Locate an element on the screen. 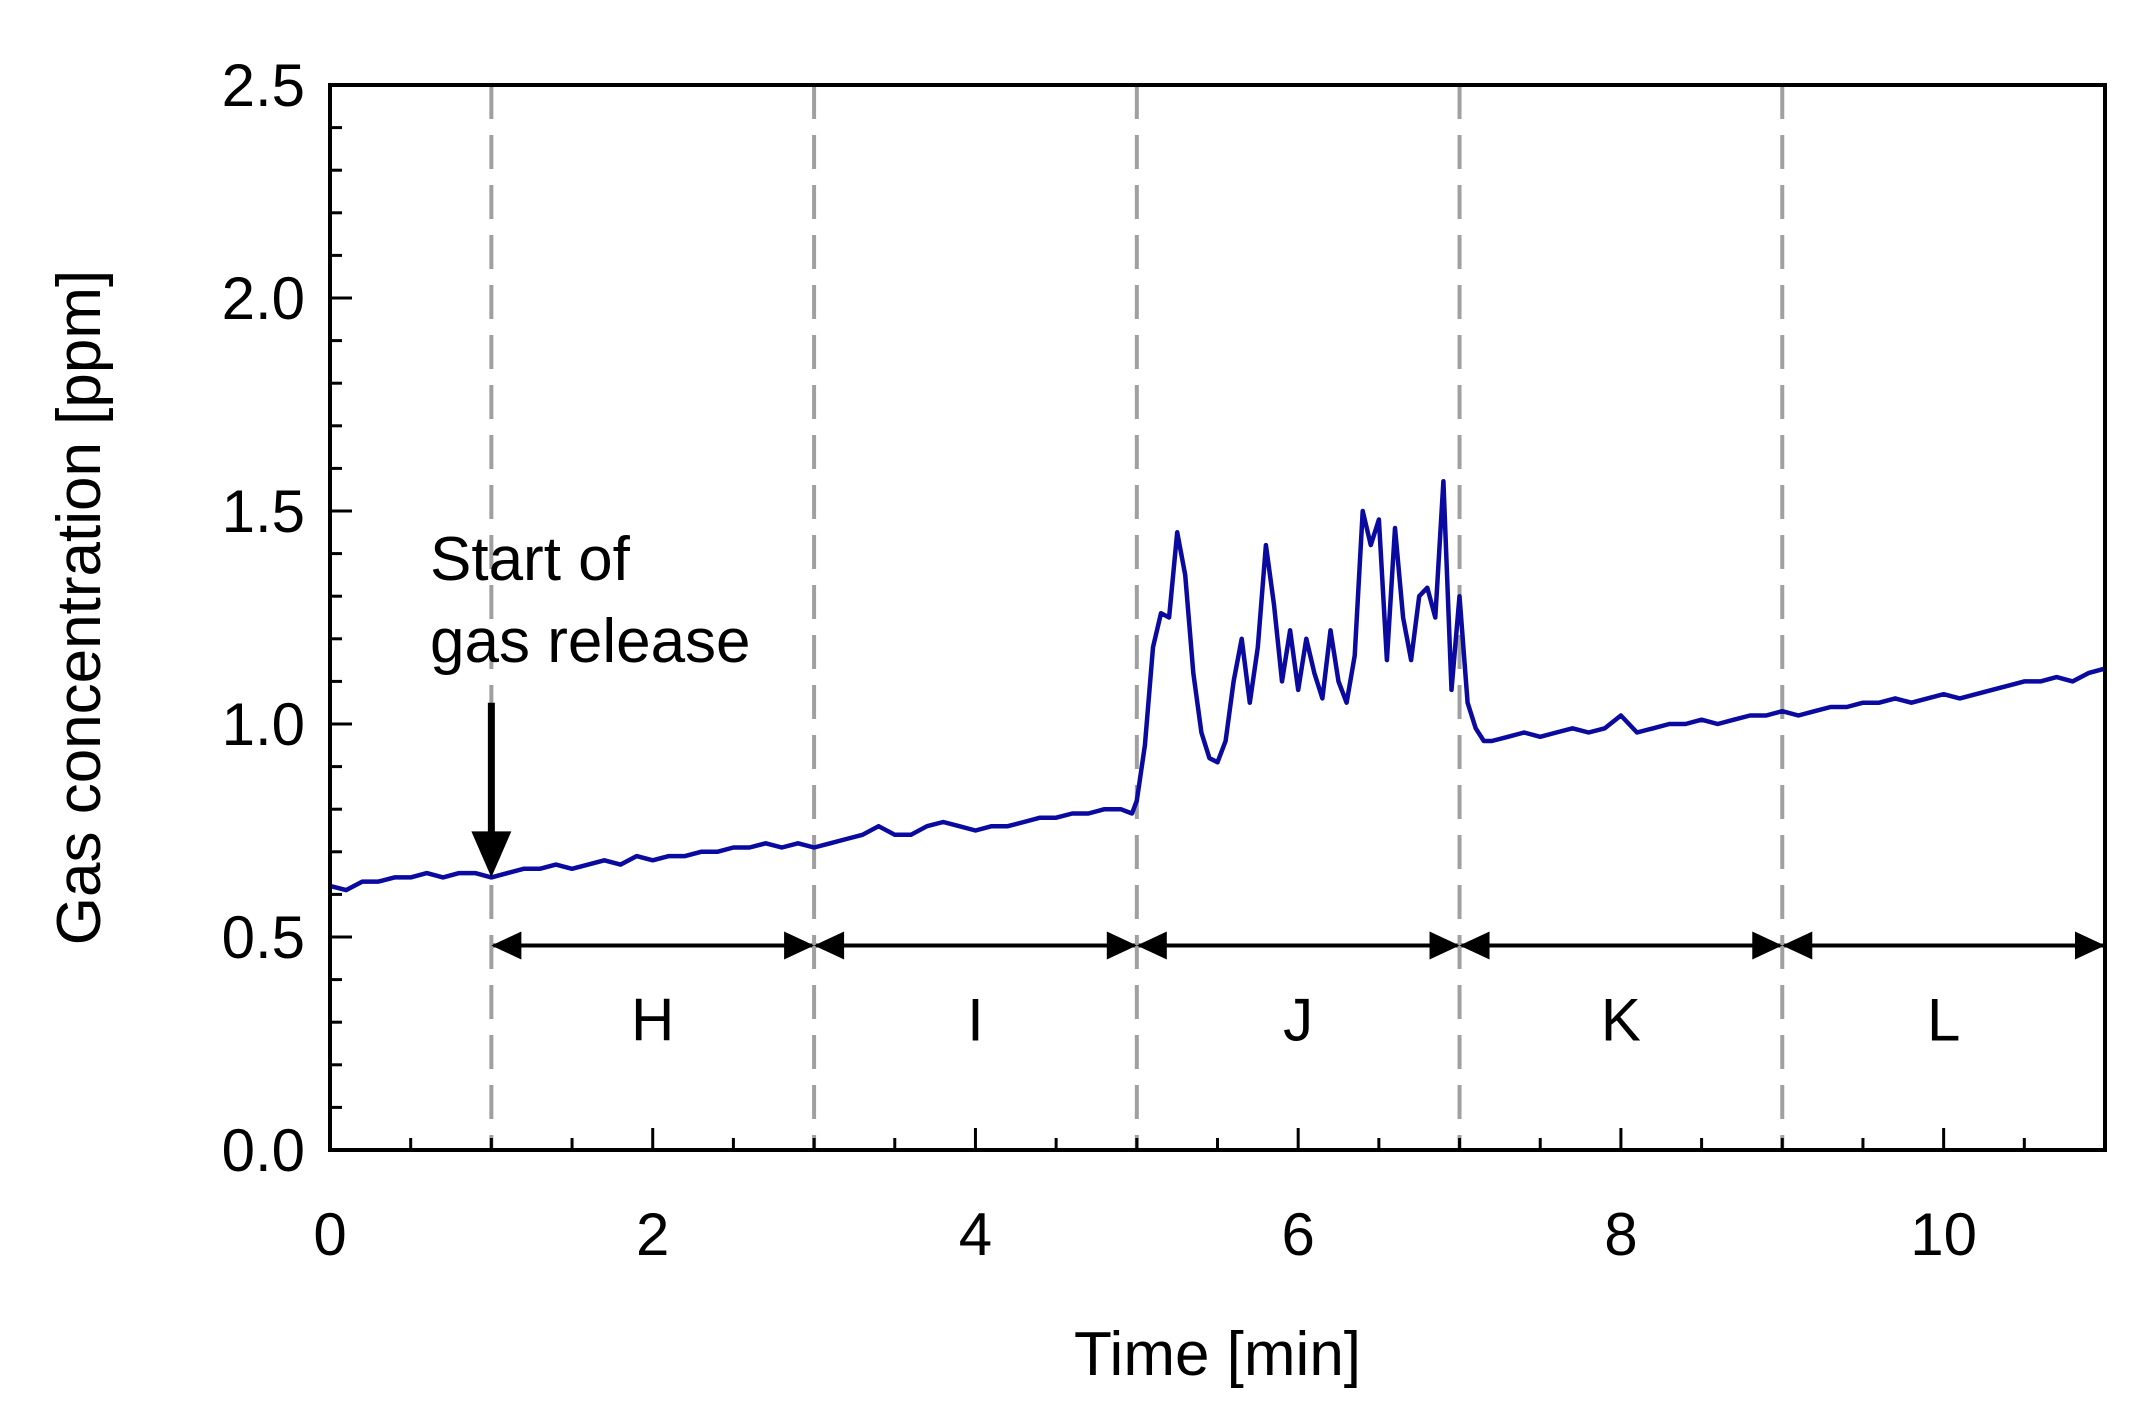  y-axis-title: Gas concentration [ppm] is located at coordinates (79, 607).